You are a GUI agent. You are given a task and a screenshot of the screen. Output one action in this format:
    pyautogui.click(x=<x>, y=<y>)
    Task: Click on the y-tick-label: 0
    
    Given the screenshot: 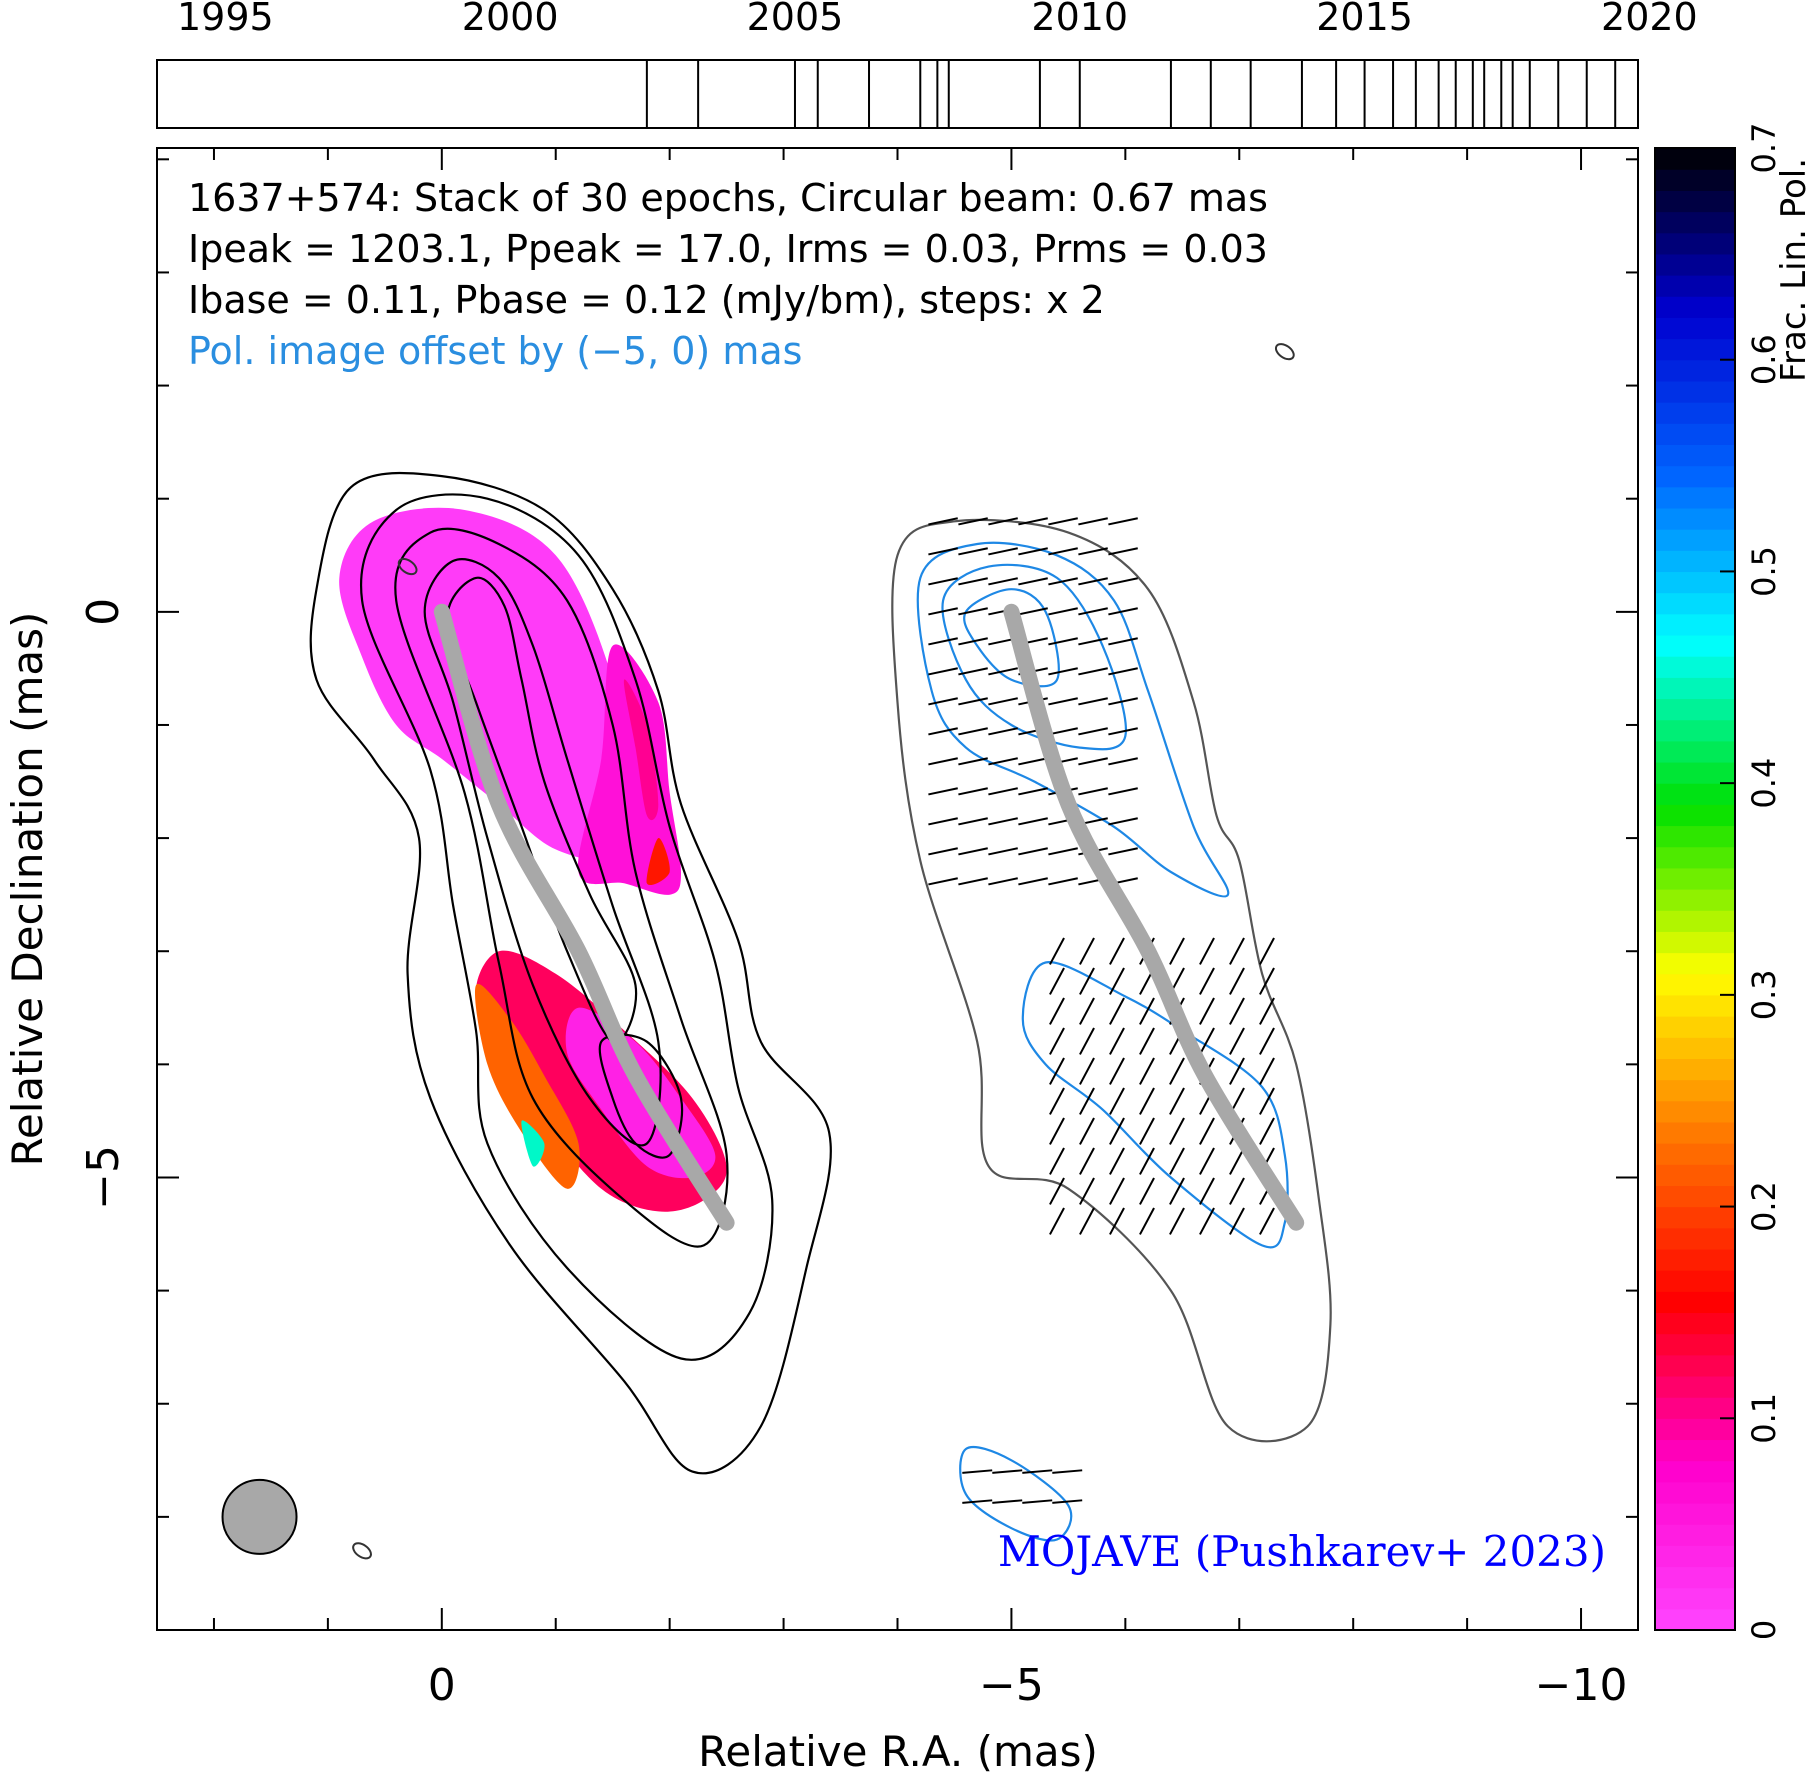 What is the action you would take?
    pyautogui.click(x=103, y=612)
    